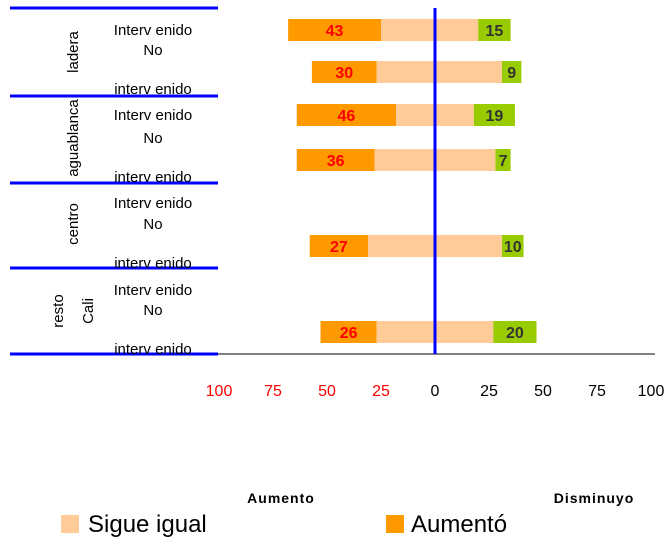 The width and height of the screenshot is (668, 543). I want to click on side-label-disminuyo: Disminuyo, so click(594, 498).